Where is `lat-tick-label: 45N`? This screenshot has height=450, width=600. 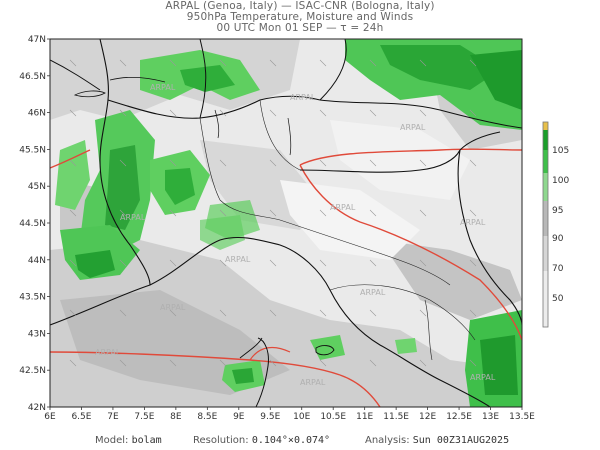
lat-tick-label: 45N is located at coordinates (37, 187).